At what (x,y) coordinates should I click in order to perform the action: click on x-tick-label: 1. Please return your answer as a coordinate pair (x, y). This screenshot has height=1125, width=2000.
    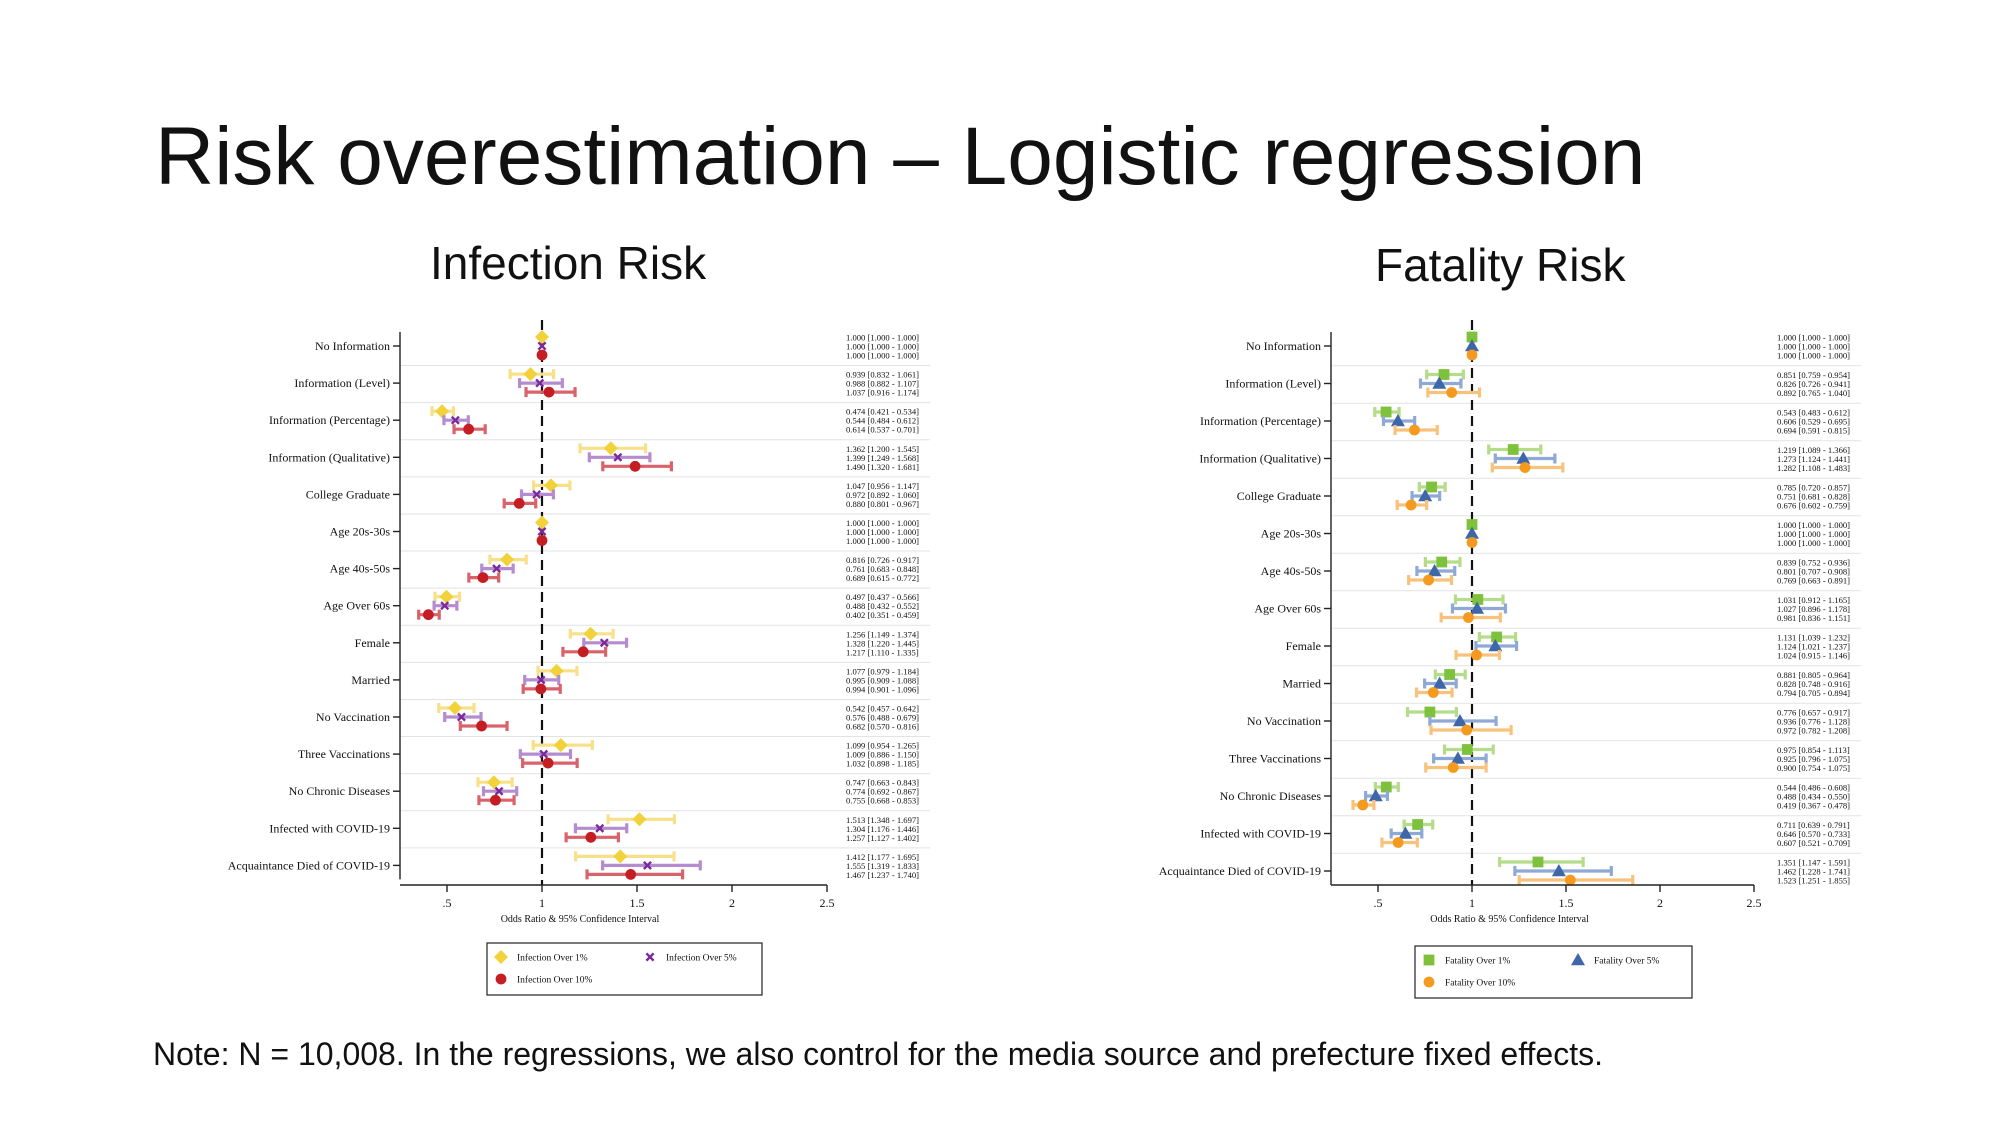
    Looking at the image, I should click on (1472, 903).